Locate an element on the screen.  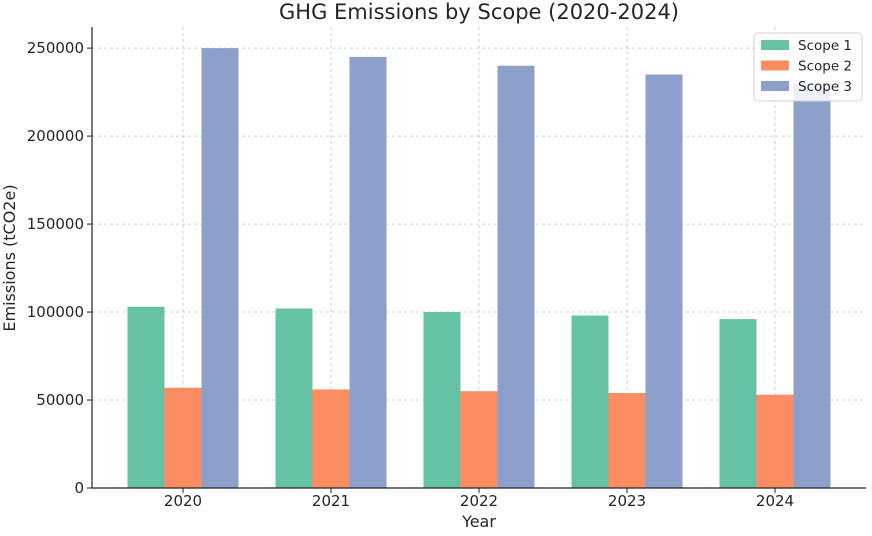
bar-scope-2-2022 is located at coordinates (479, 439).